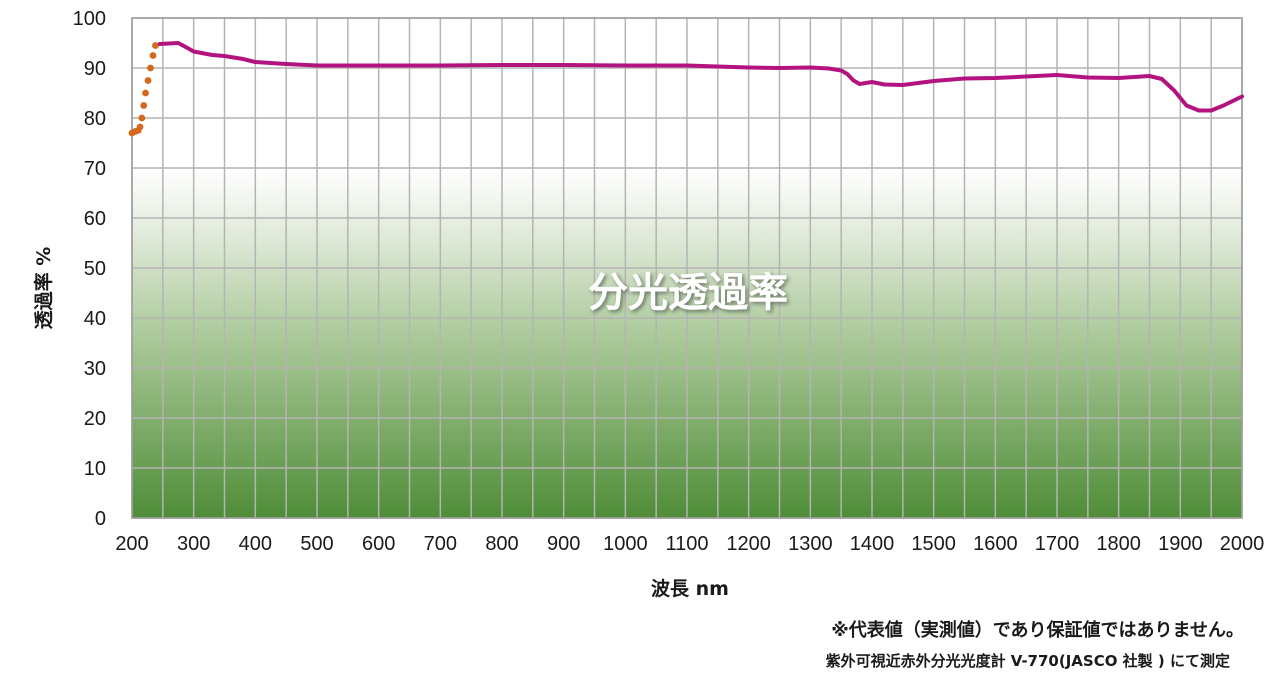  What do you see at coordinates (95, 69) in the screenshot?
I see `y-tick-label: 90` at bounding box center [95, 69].